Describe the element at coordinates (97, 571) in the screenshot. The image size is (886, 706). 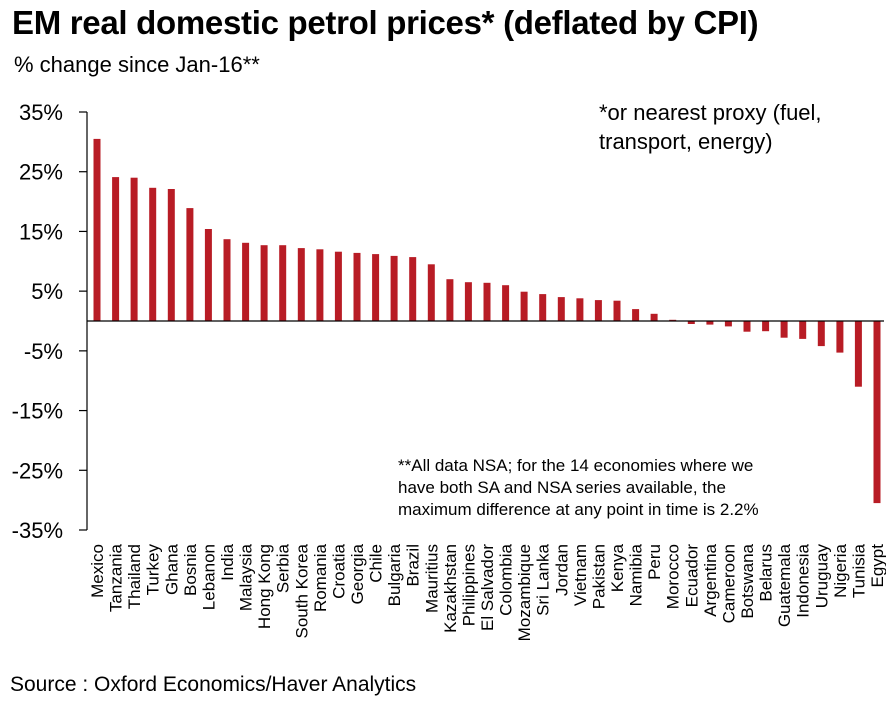
I see `category-label: Mexico` at that location.